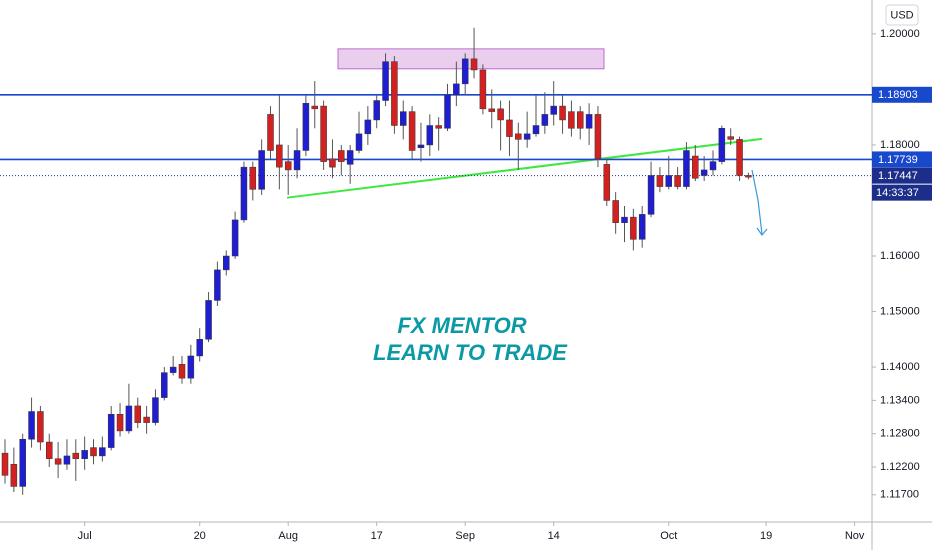  What do you see at coordinates (200, 536) in the screenshot?
I see `x-tick-label: 20` at bounding box center [200, 536].